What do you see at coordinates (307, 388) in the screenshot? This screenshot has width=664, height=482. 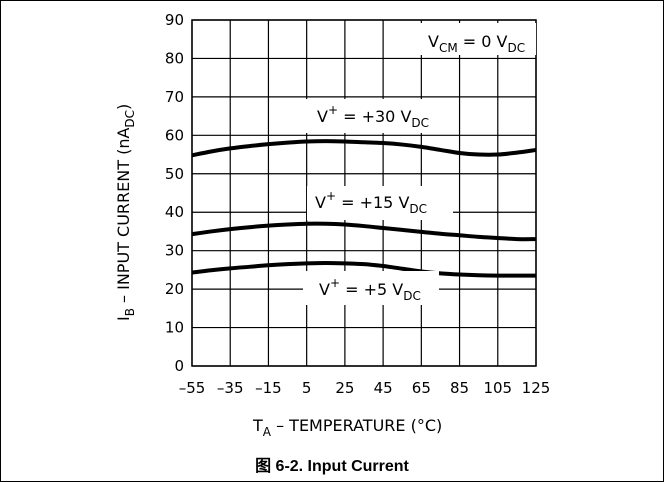 I see `x-tick-label: 5` at bounding box center [307, 388].